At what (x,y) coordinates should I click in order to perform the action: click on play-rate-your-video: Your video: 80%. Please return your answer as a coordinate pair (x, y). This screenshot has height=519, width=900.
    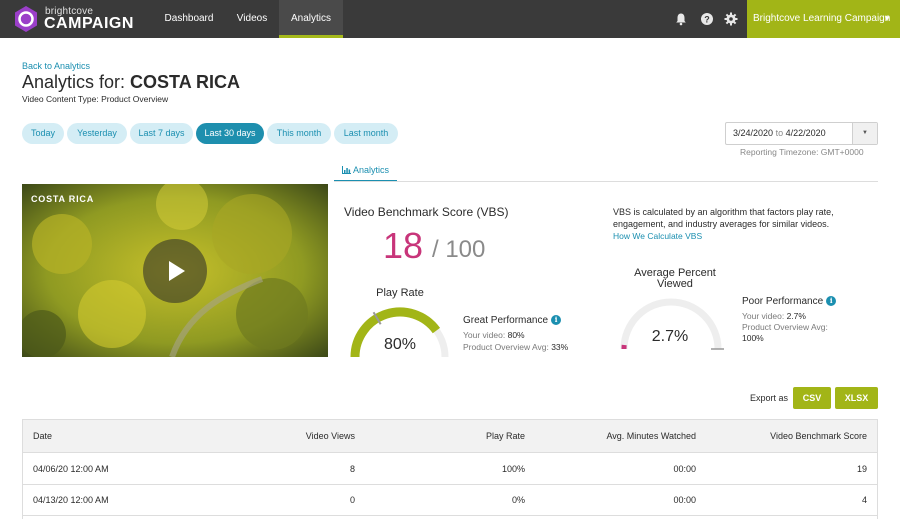
    Looking at the image, I should click on (494, 335).